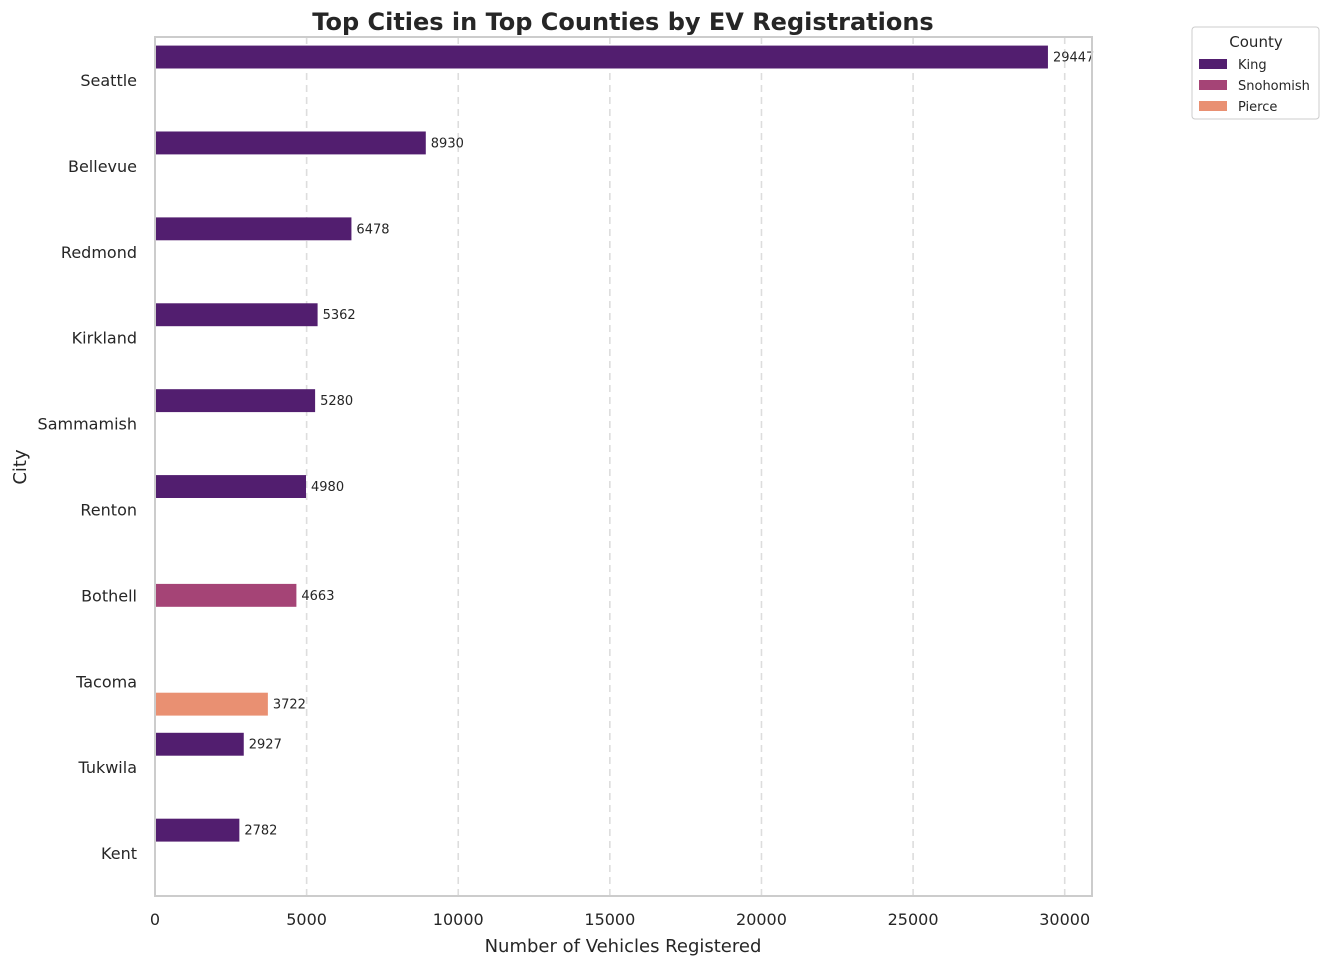 The width and height of the screenshot is (1328, 966). Describe the element at coordinates (289, 705) in the screenshot. I see `data-label: 3722` at that location.